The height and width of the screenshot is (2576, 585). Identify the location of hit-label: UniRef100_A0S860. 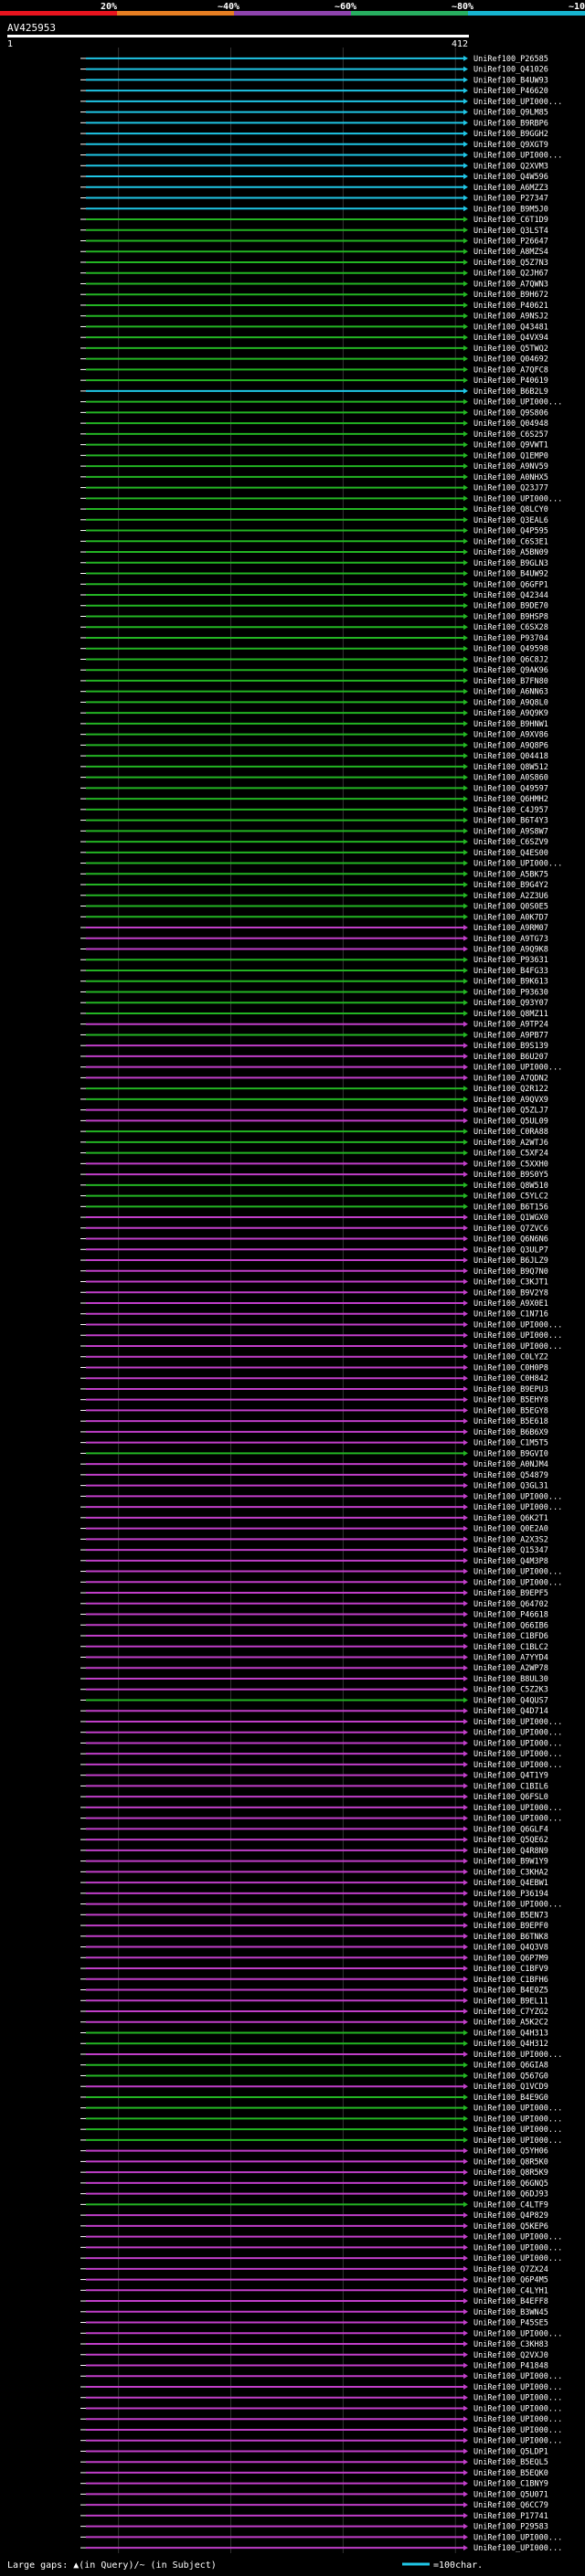
(511, 778).